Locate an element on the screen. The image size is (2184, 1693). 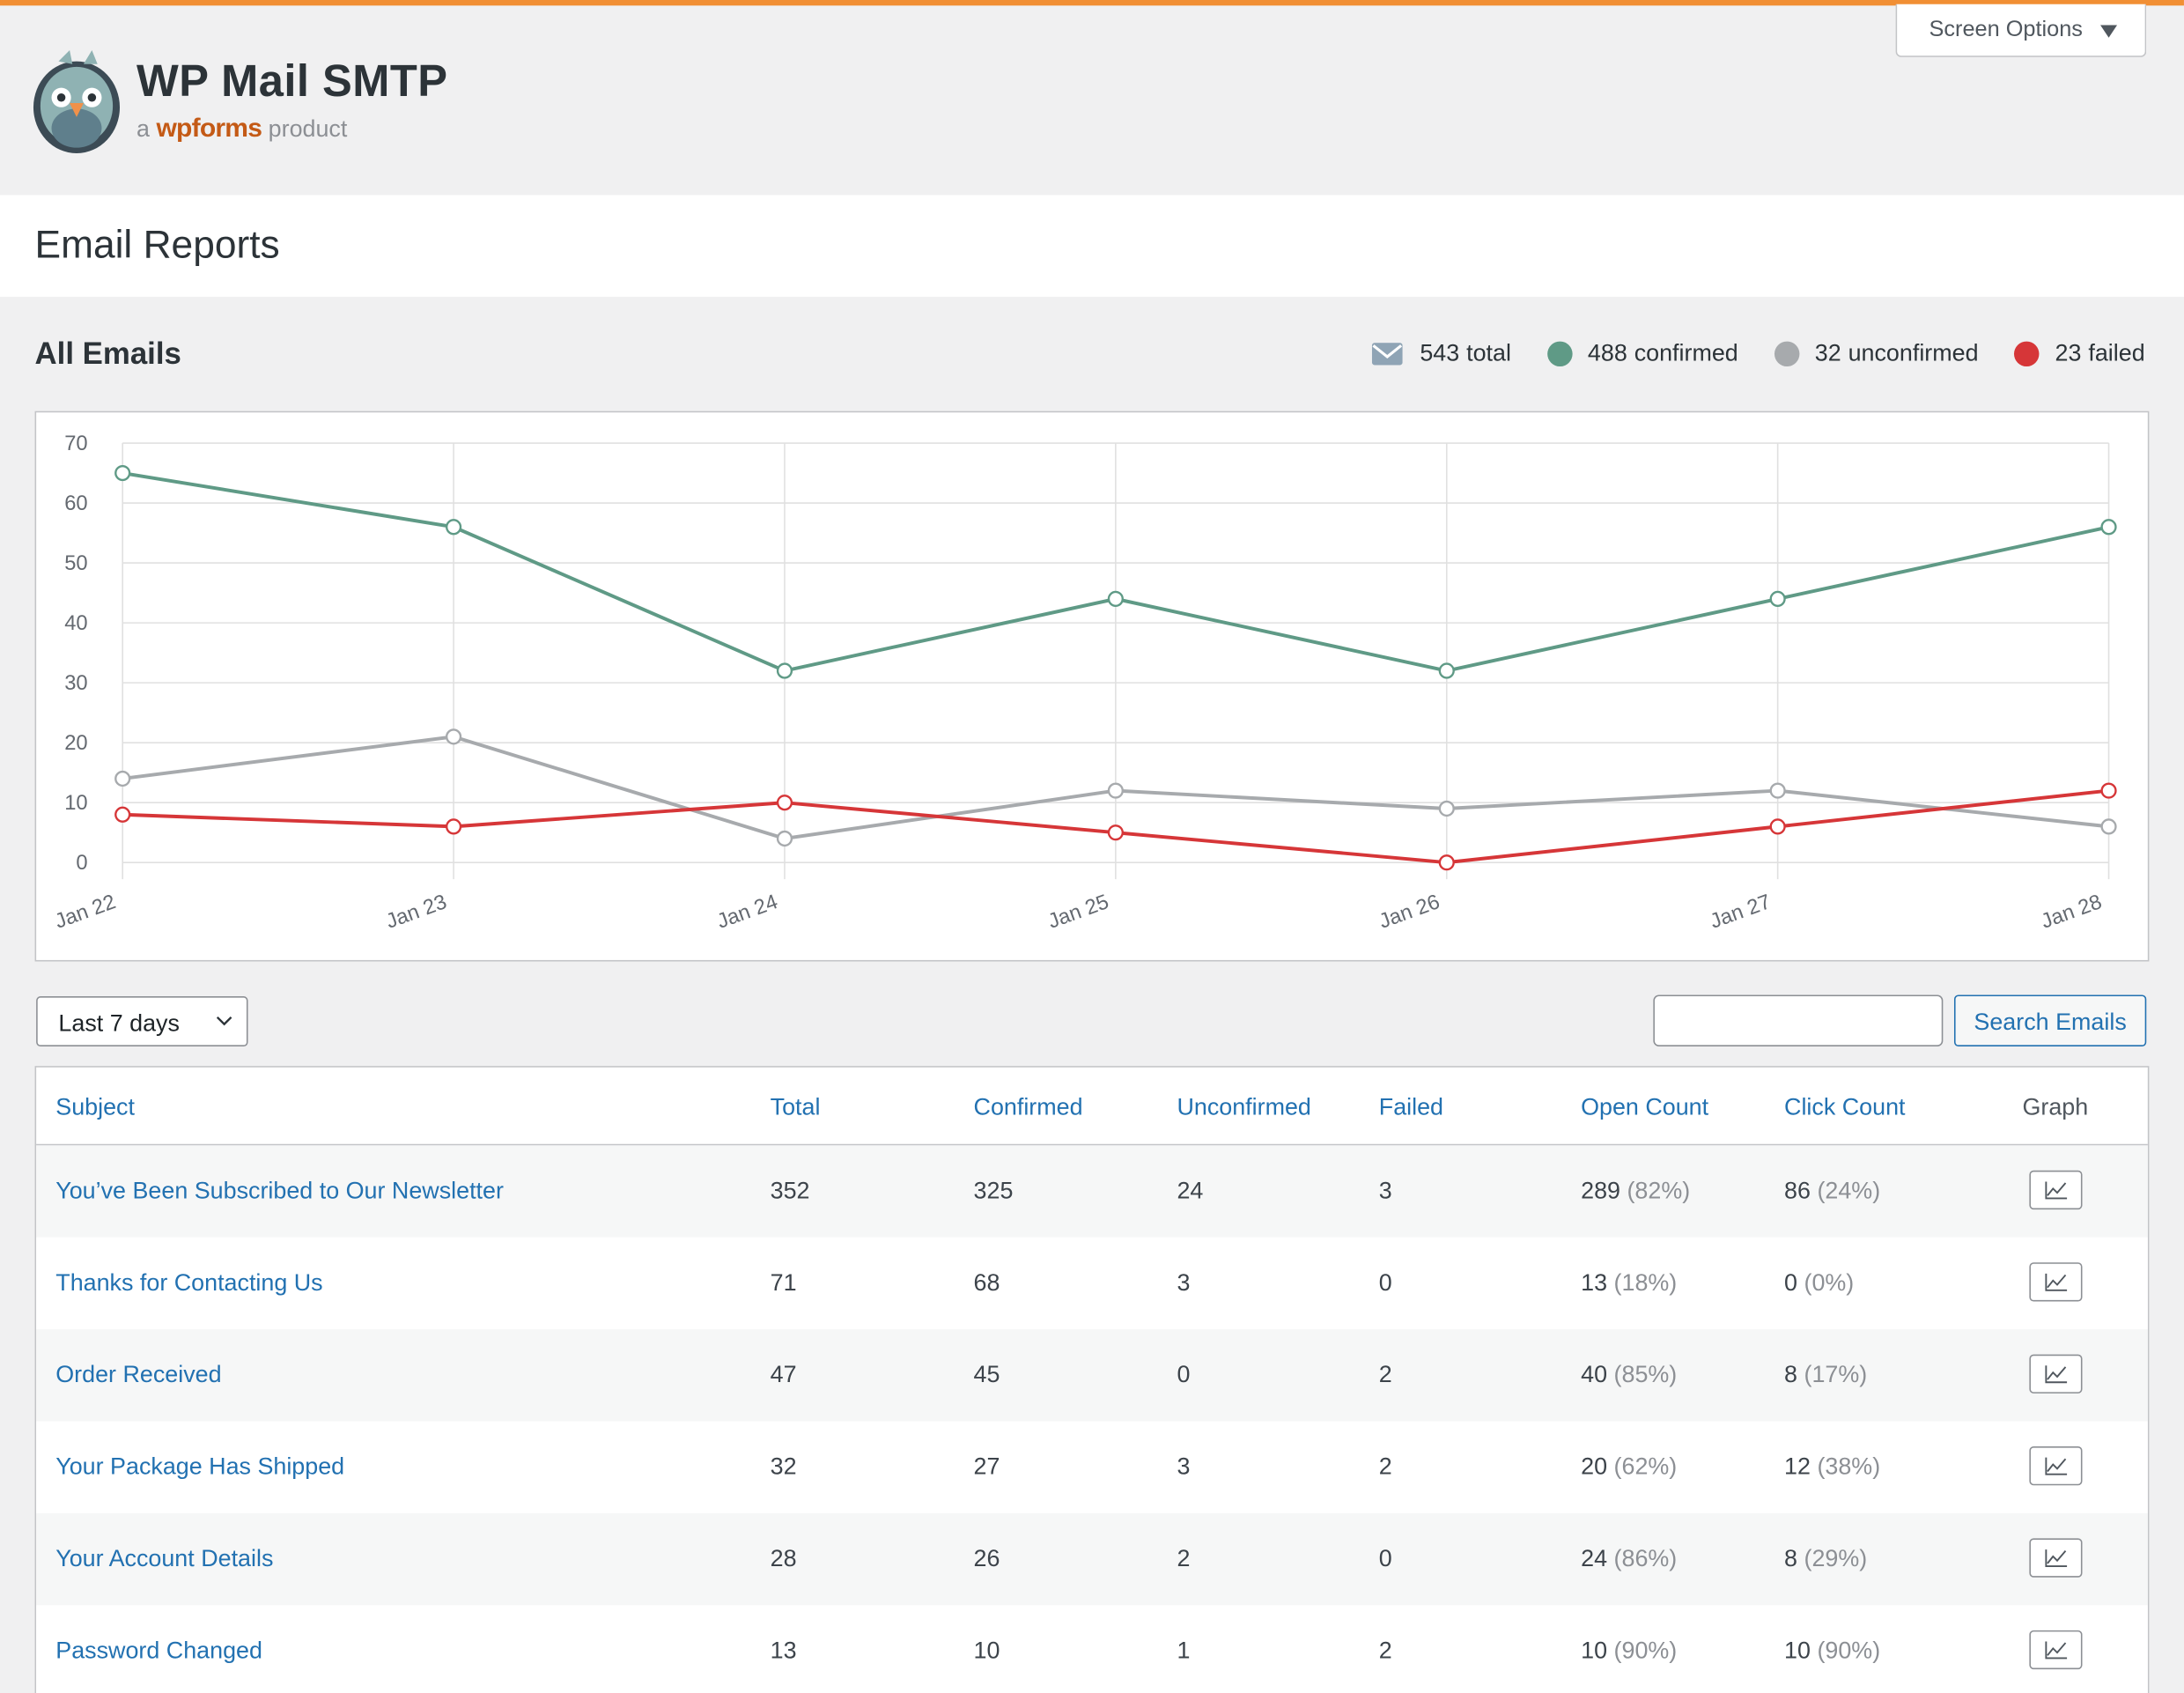
column-header: Open Count is located at coordinates (1645, 1106).